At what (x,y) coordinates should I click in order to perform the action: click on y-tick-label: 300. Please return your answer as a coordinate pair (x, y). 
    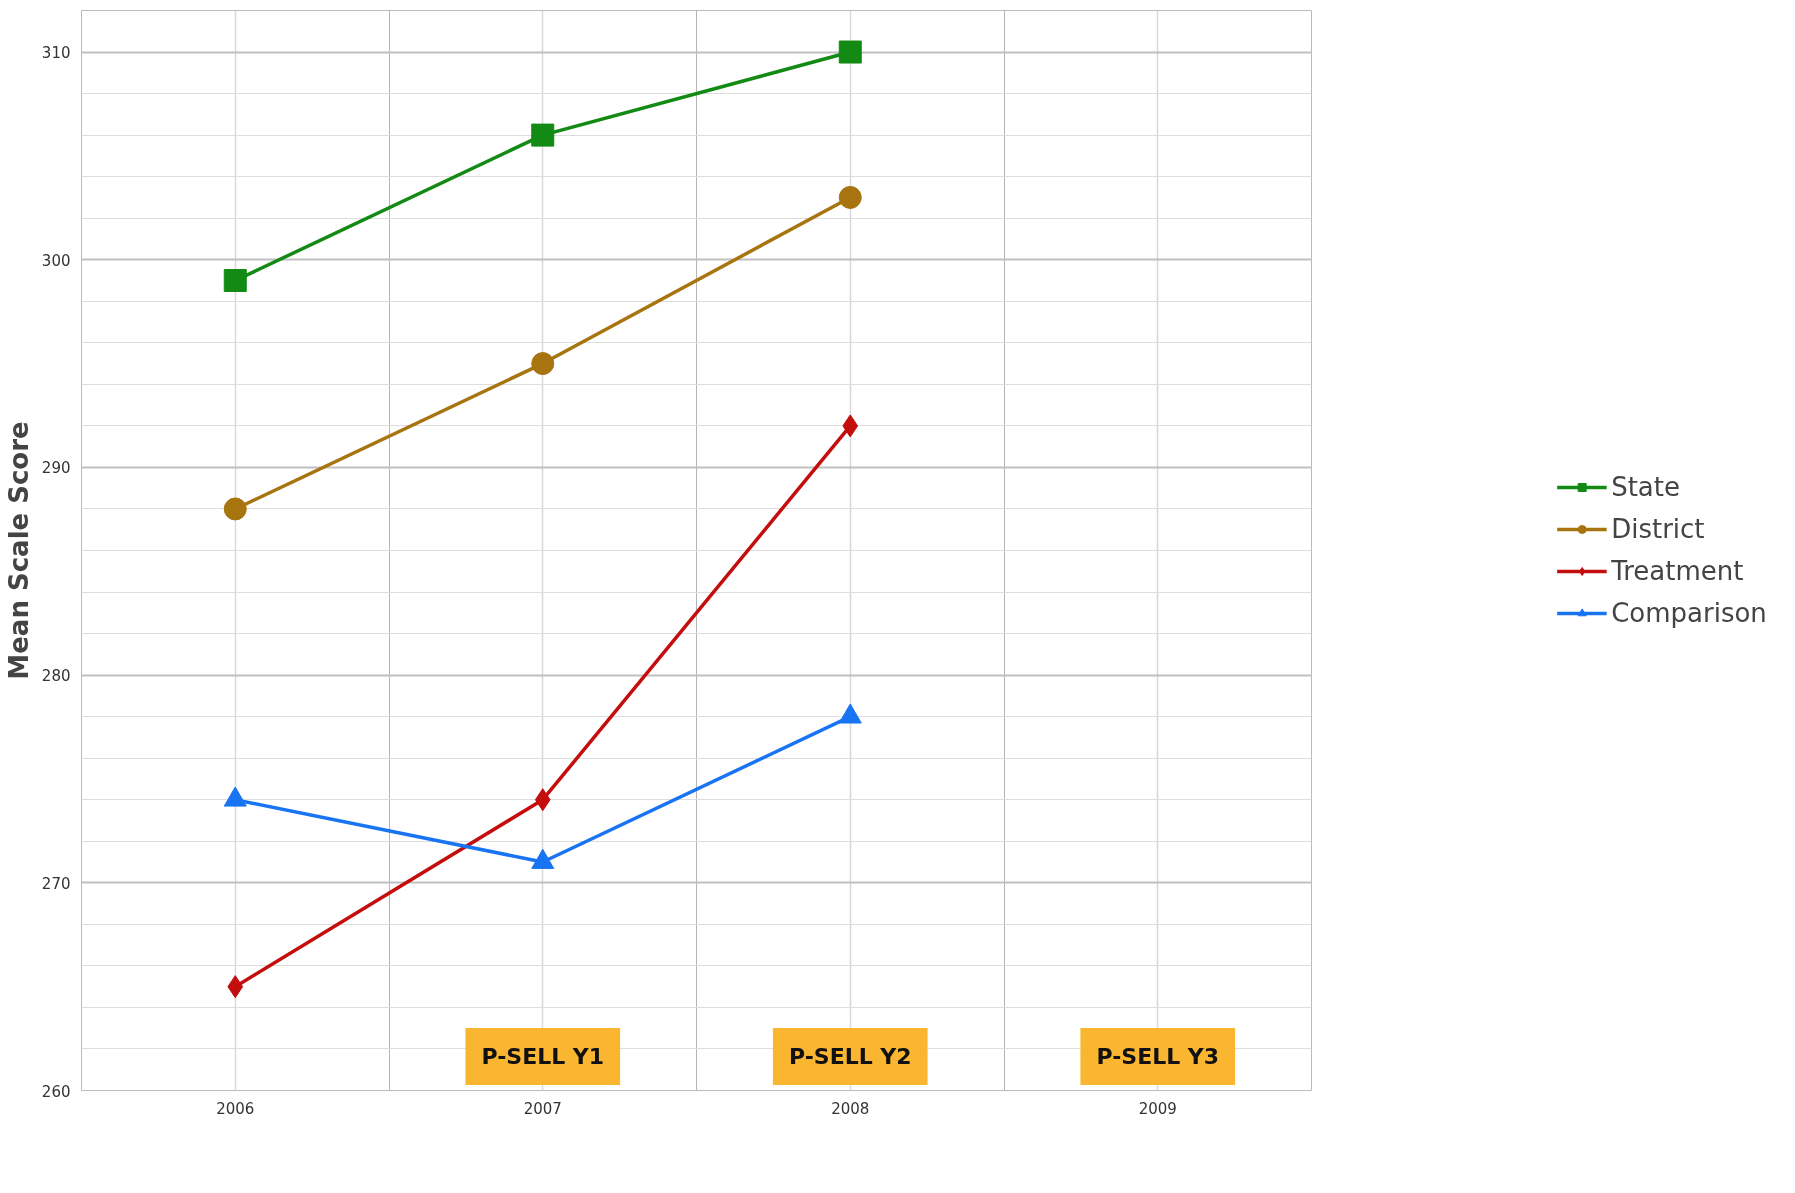
    Looking at the image, I should click on (56, 260).